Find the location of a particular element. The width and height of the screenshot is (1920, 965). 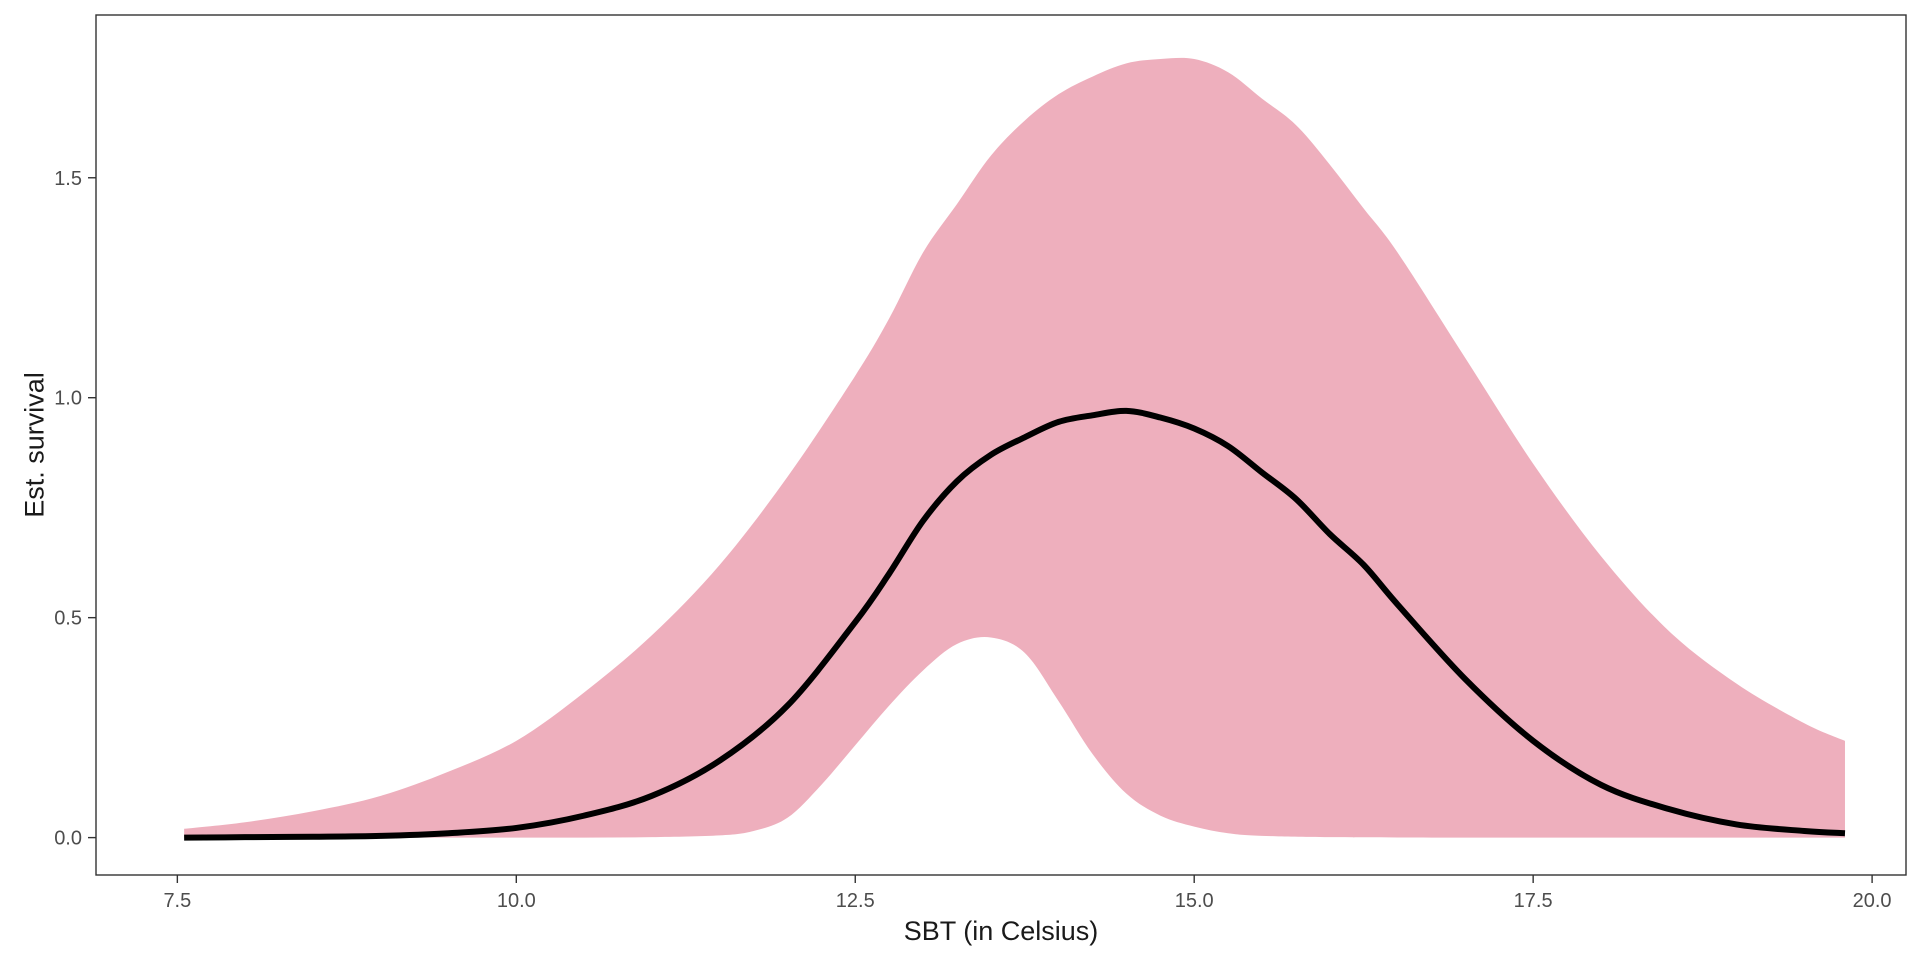

x-tick-label: 15.0 is located at coordinates (1194, 901).